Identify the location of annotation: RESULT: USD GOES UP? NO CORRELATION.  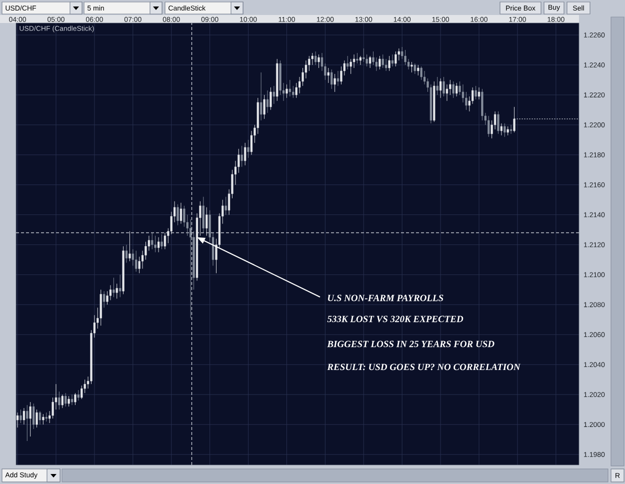
(424, 367).